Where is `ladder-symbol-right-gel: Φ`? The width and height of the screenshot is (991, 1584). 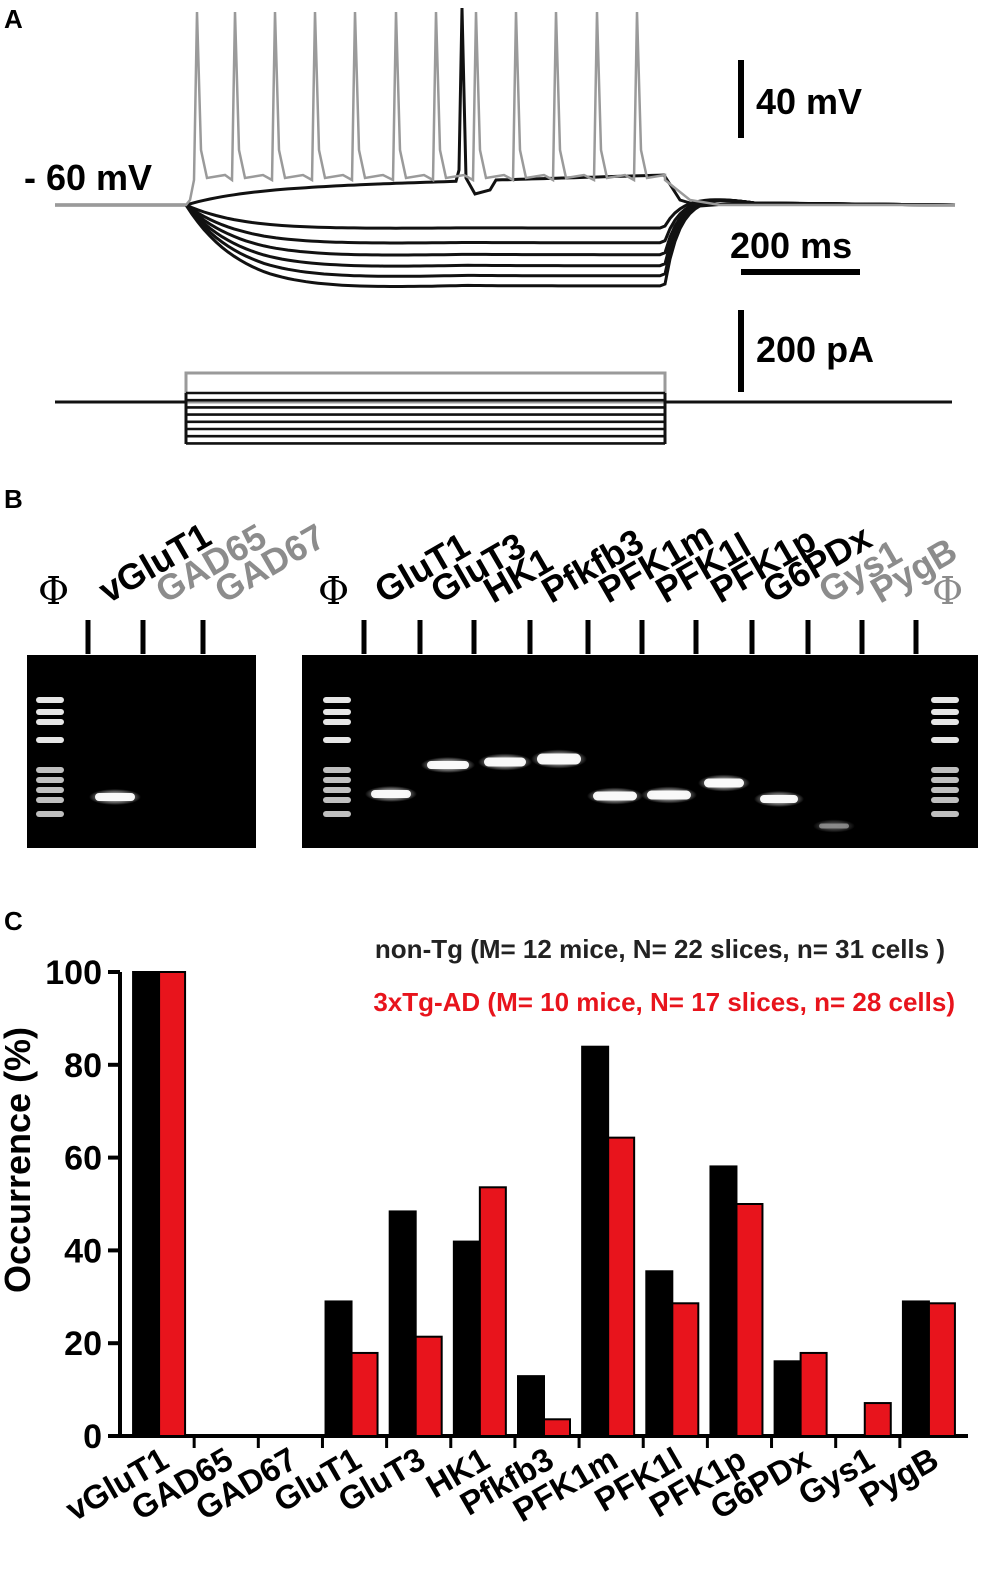
ladder-symbol-right-gel: Φ is located at coordinates (333, 591).